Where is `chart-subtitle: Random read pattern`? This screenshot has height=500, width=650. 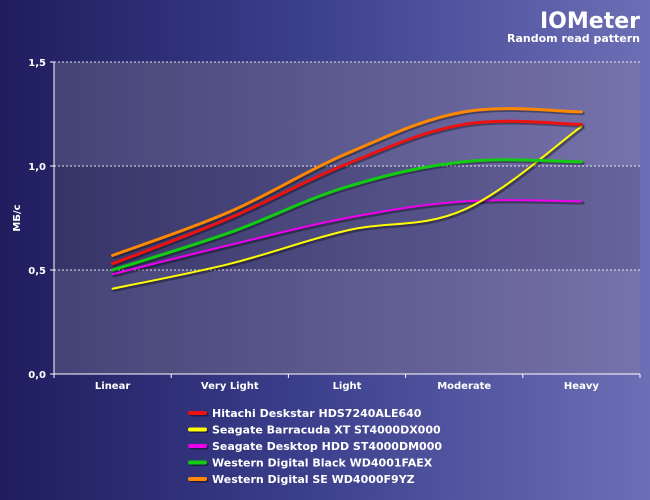
chart-subtitle: Random read pattern is located at coordinates (573, 38).